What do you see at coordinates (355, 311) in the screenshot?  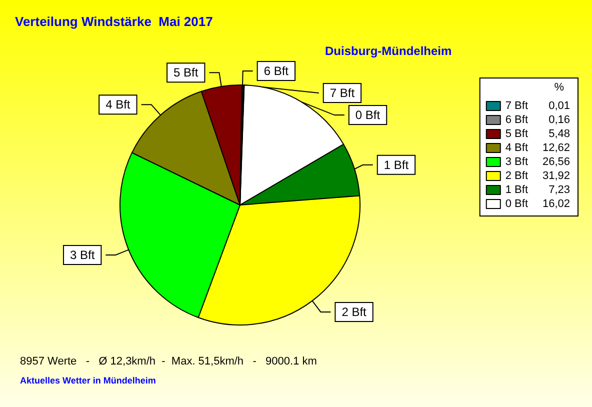 I see `slice-label: 2 Bft` at bounding box center [355, 311].